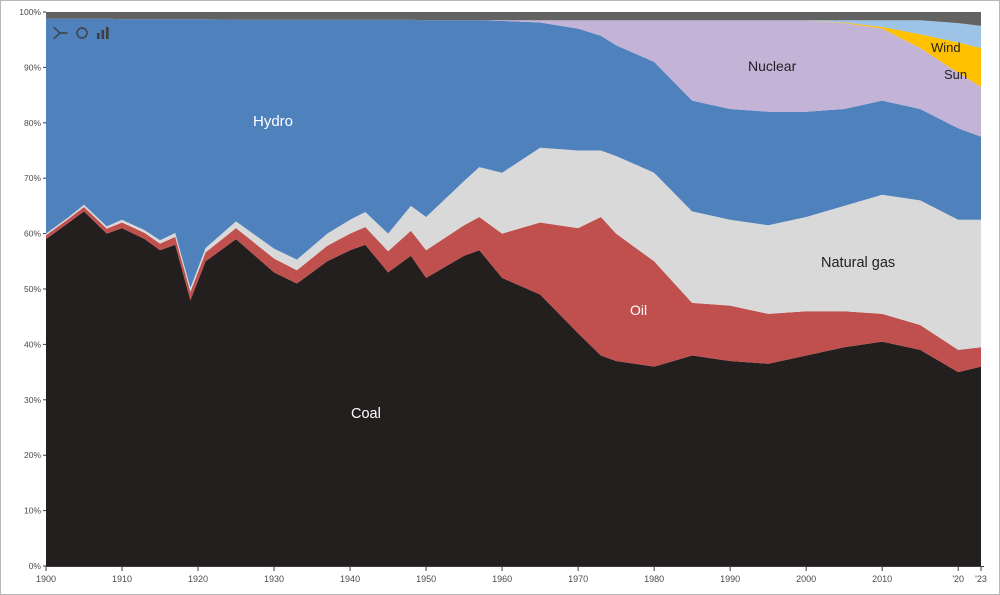  Describe the element at coordinates (350, 579) in the screenshot. I see `x-tick-label: 1940` at that location.